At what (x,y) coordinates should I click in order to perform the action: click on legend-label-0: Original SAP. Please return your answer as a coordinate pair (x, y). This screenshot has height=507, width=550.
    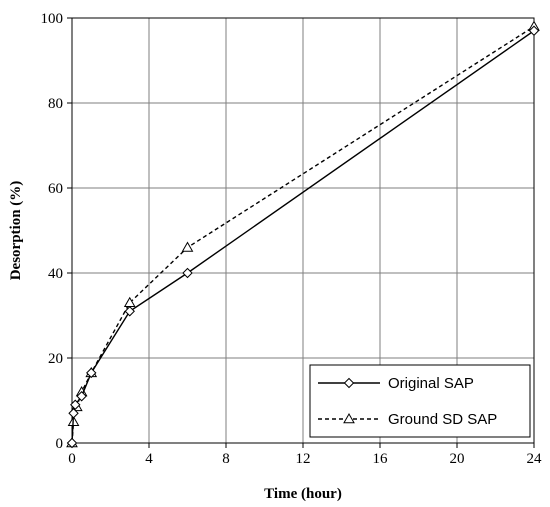
    Looking at the image, I should click on (431, 383).